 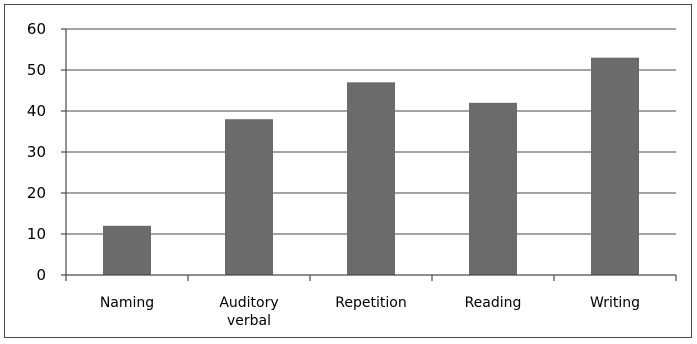 What do you see at coordinates (36, 234) in the screenshot?
I see `y-tick-label: 10` at bounding box center [36, 234].